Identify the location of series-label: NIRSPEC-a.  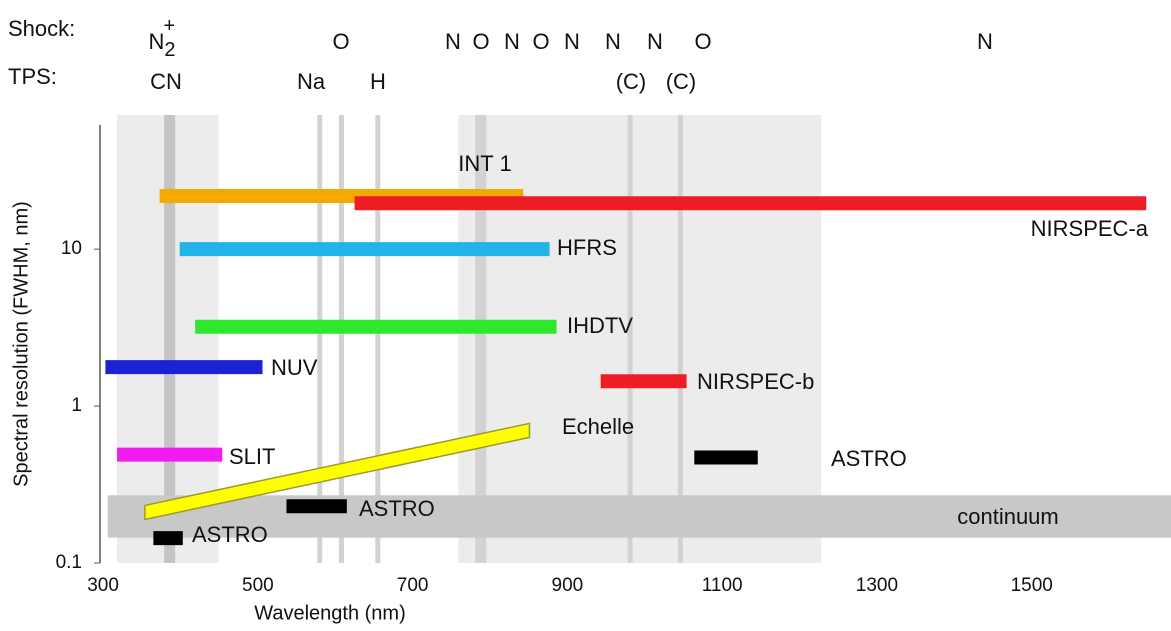
(1090, 228).